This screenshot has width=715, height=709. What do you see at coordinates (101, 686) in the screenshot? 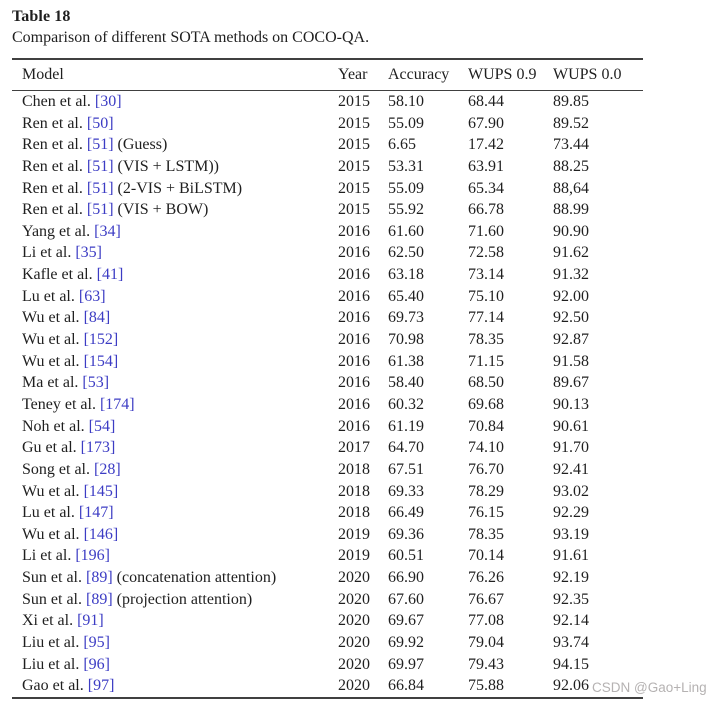
I see `citation-link: [97]` at bounding box center [101, 686].